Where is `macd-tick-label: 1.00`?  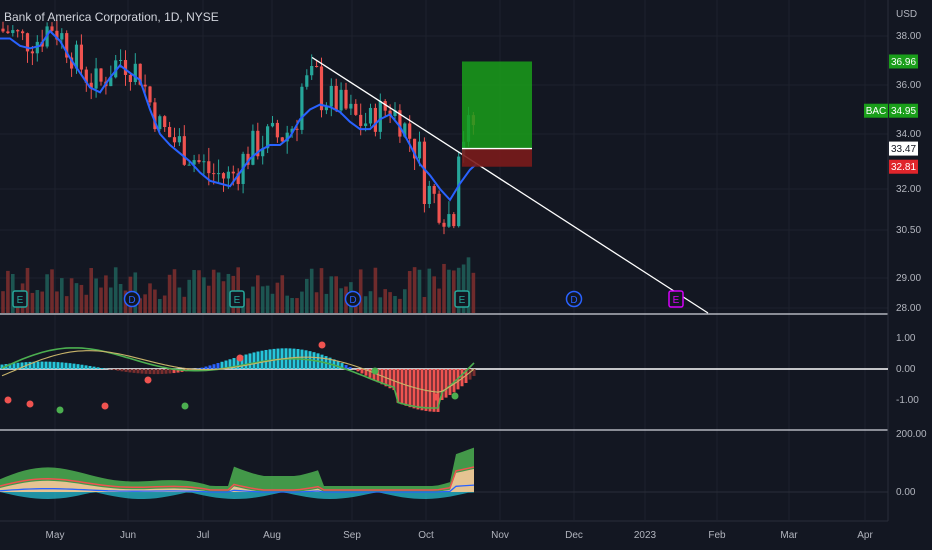
macd-tick-label: 1.00 is located at coordinates (906, 338).